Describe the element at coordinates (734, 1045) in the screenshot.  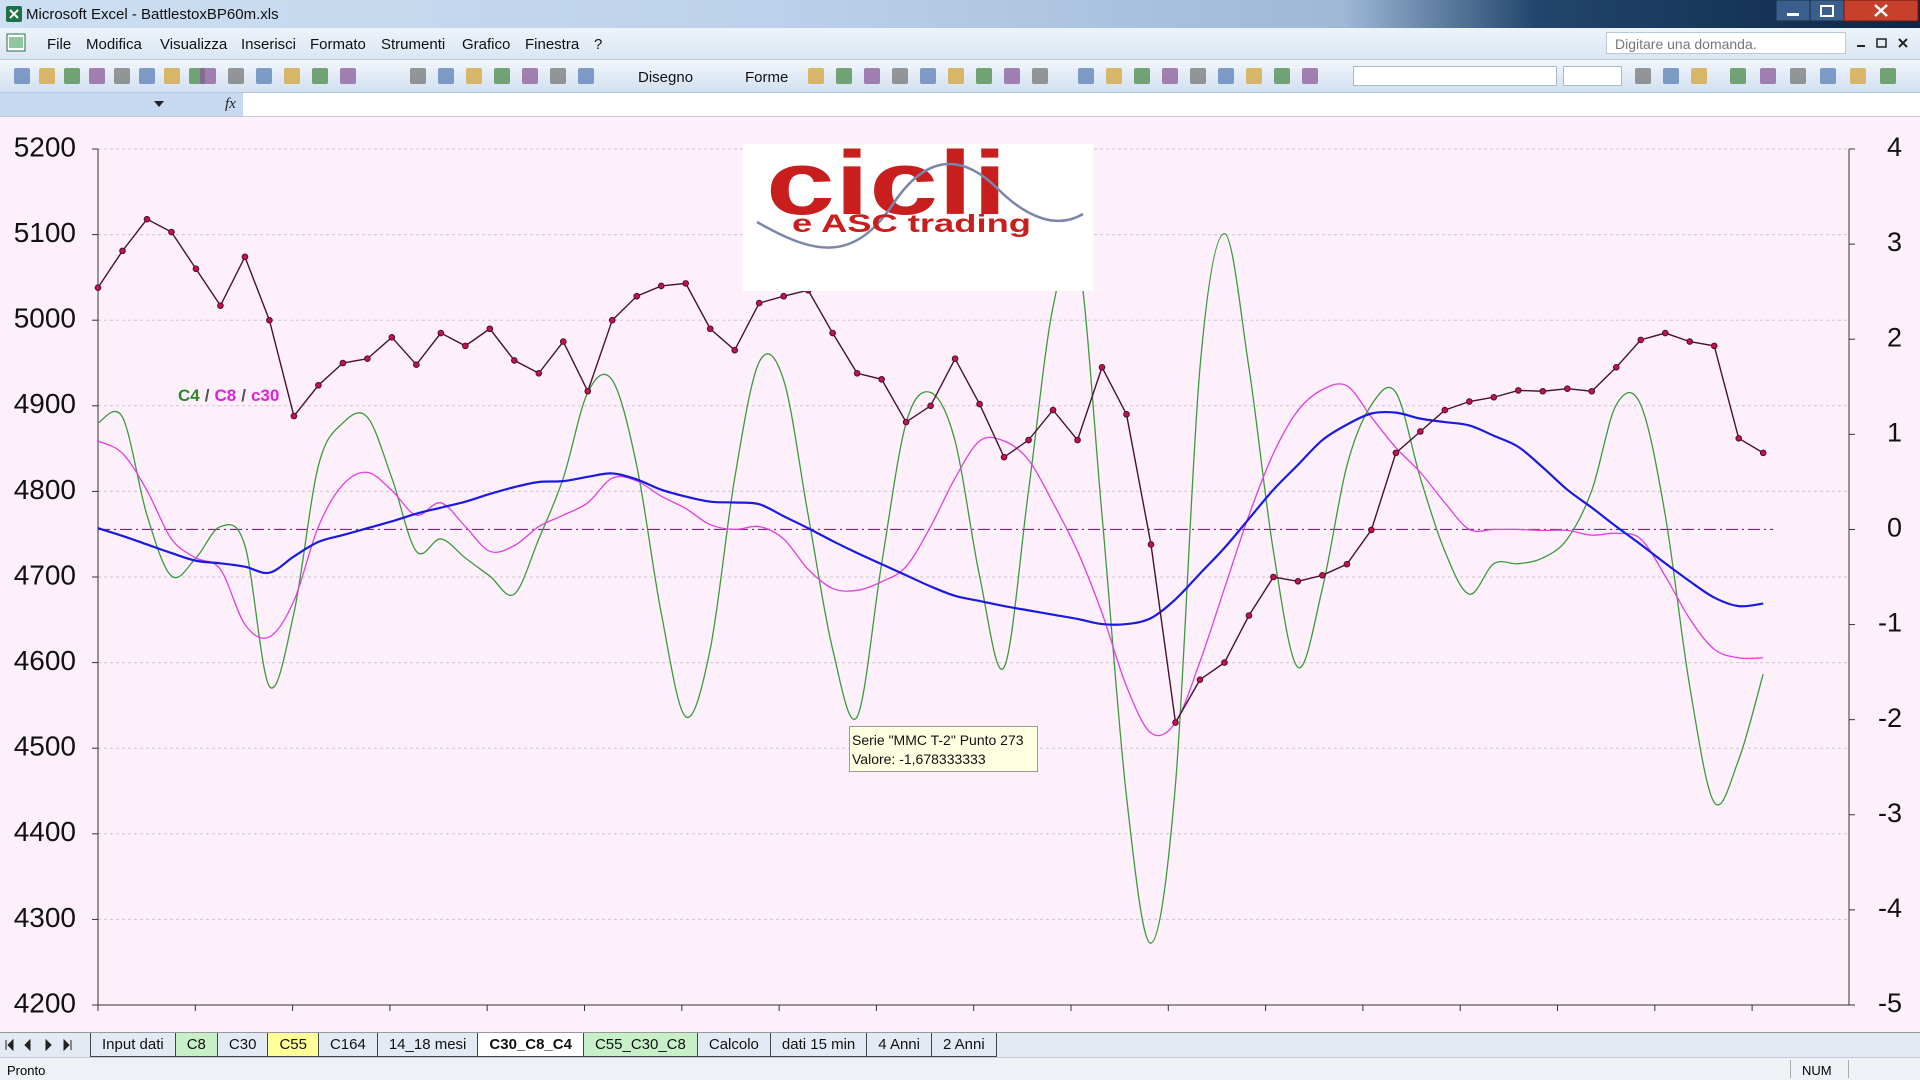
I see `sheet-tab: Calcolo` at that location.